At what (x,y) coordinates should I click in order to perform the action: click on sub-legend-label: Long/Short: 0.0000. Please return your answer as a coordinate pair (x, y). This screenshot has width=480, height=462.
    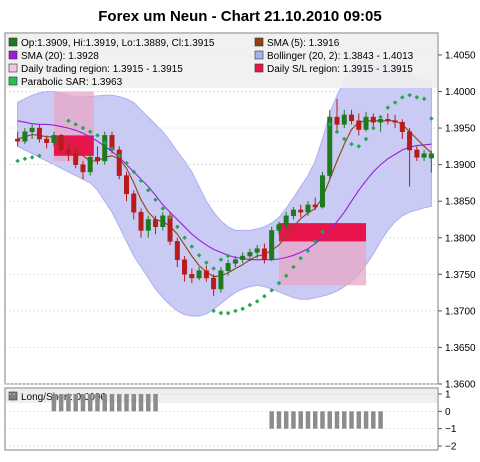
    Looking at the image, I should click on (64, 397).